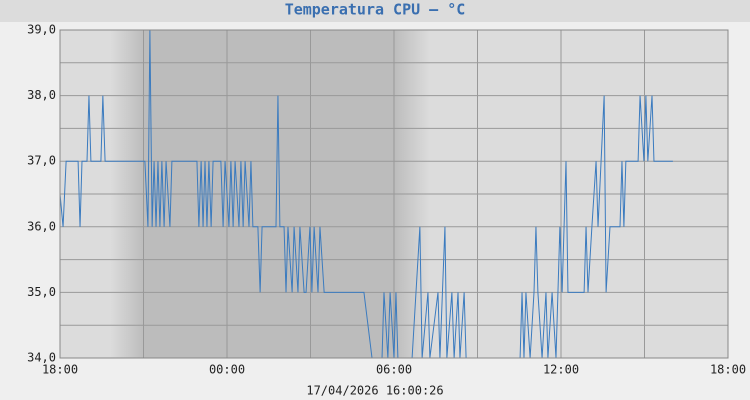  I want to click on y-tick-label: 39,0, so click(41, 30).